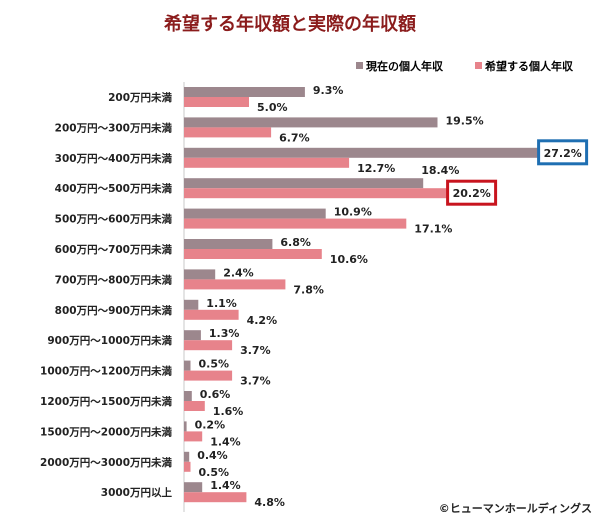  What do you see at coordinates (359, 65) in the screenshot?
I see `legend-swatch-current` at bounding box center [359, 65].